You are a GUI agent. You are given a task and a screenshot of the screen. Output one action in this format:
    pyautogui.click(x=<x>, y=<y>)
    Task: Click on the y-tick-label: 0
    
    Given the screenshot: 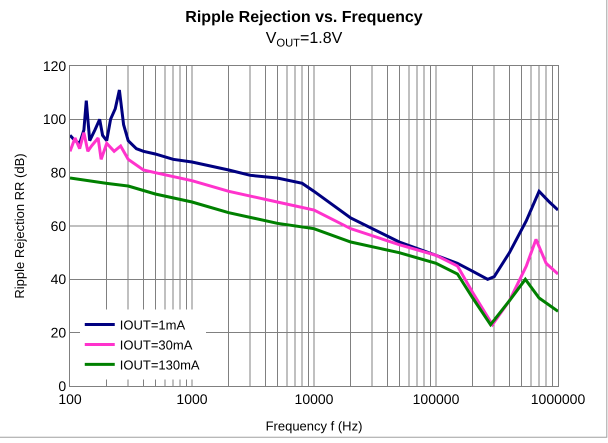 What is the action you would take?
    pyautogui.click(x=62, y=386)
    